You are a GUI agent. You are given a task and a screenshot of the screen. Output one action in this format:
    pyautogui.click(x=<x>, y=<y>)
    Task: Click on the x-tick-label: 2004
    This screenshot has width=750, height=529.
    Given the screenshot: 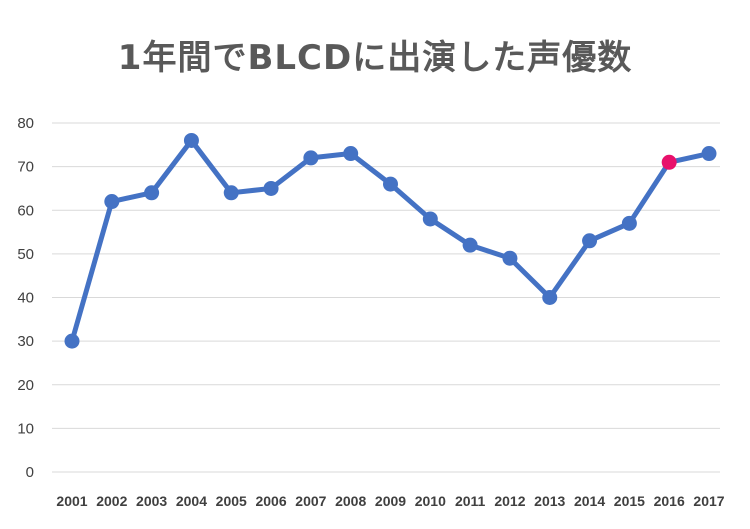 What is the action you would take?
    pyautogui.click(x=191, y=501)
    